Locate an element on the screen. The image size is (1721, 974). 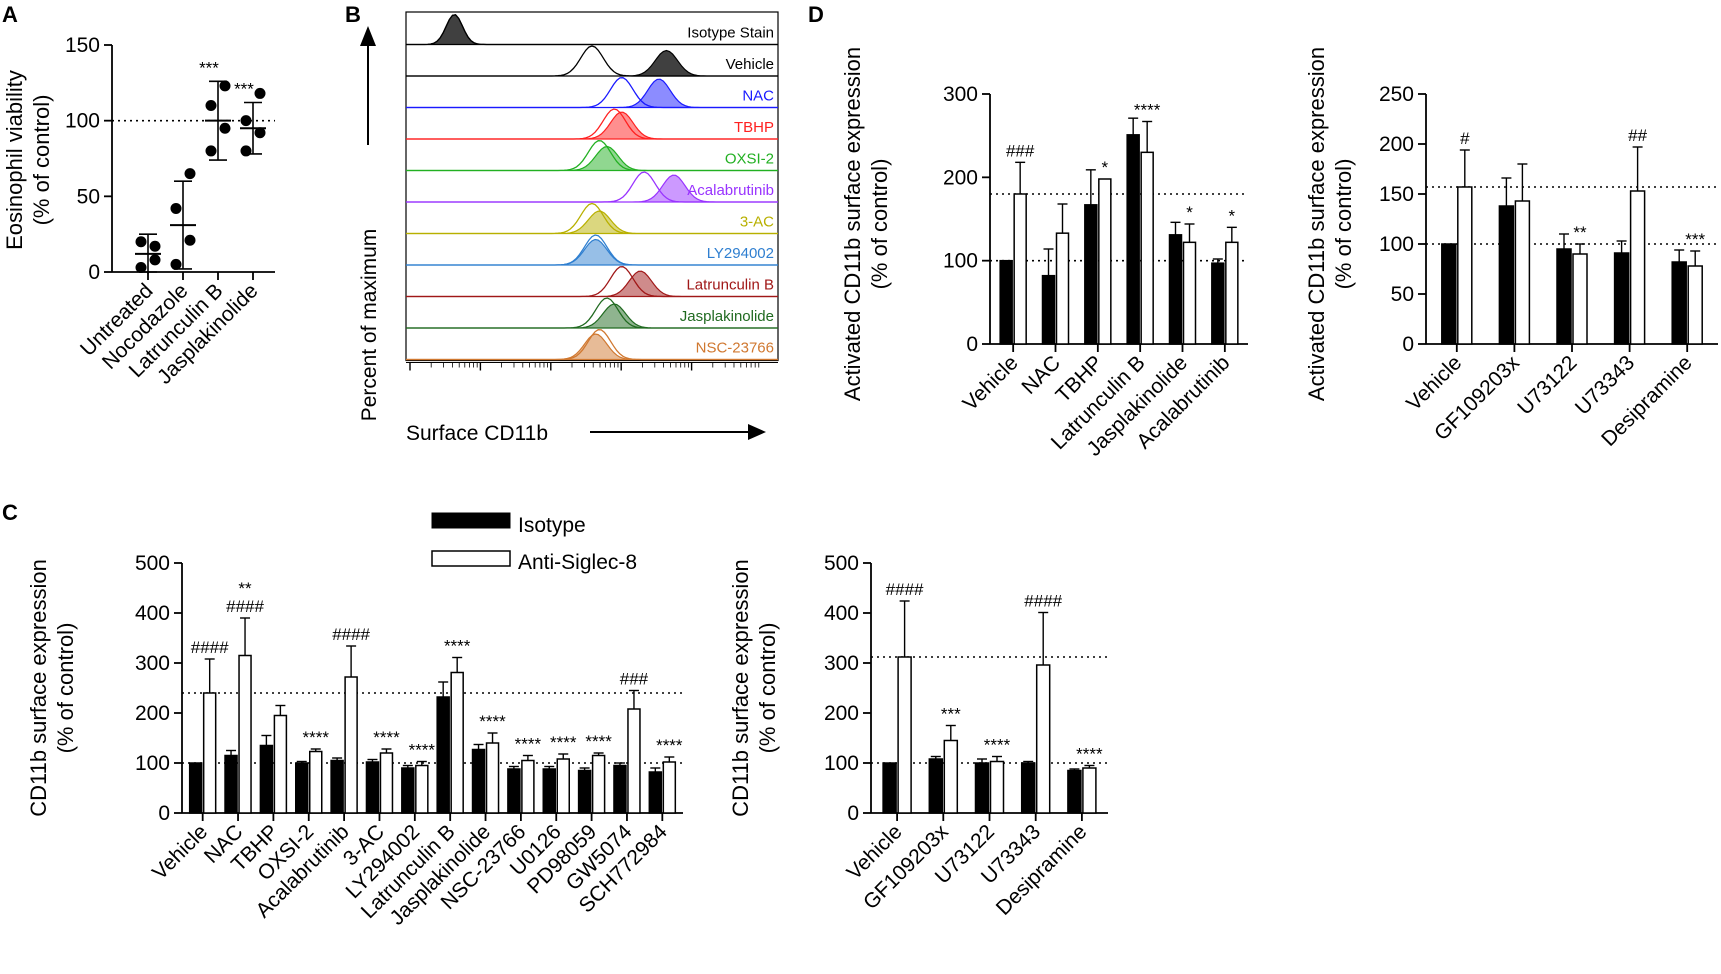
c2-y-tick-label-3: 300 is located at coordinates (841, 663).